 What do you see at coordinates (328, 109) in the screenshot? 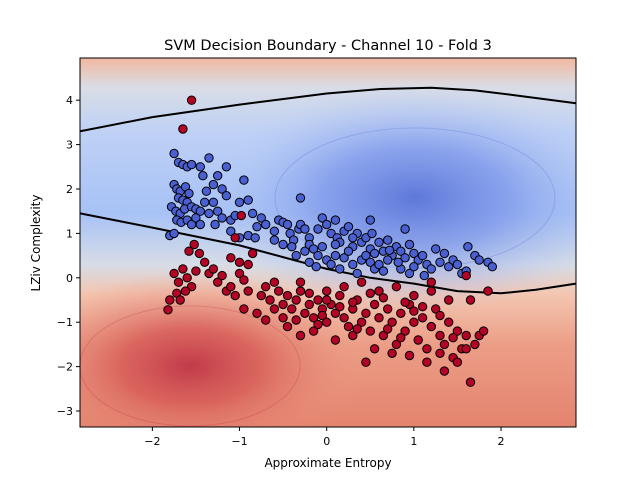
I see `decision-boundary-upper` at bounding box center [328, 109].